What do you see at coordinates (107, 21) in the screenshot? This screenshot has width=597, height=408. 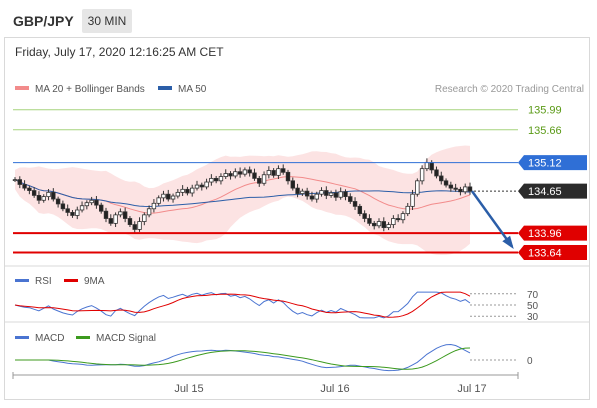 I see `timeframe-button: 30 MIN` at bounding box center [107, 21].